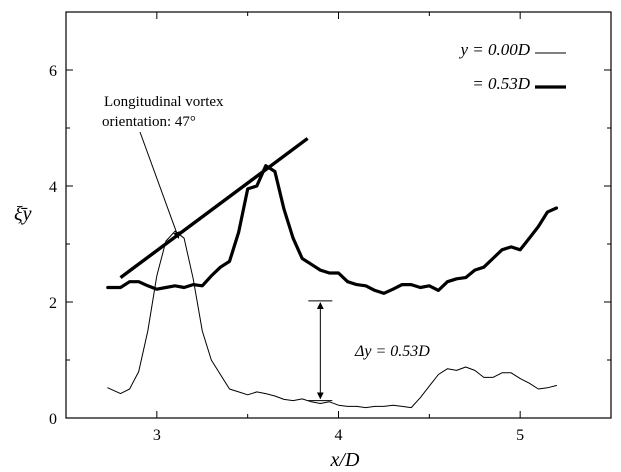 The height and width of the screenshot is (472, 621). I want to click on legend-label-1: = 0.53D, so click(501, 83).